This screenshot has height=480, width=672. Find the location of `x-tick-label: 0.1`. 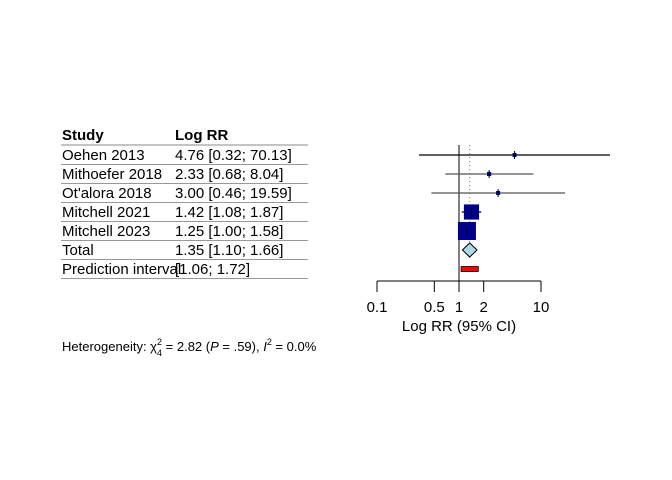

x-tick-label: 0.1 is located at coordinates (377, 307).